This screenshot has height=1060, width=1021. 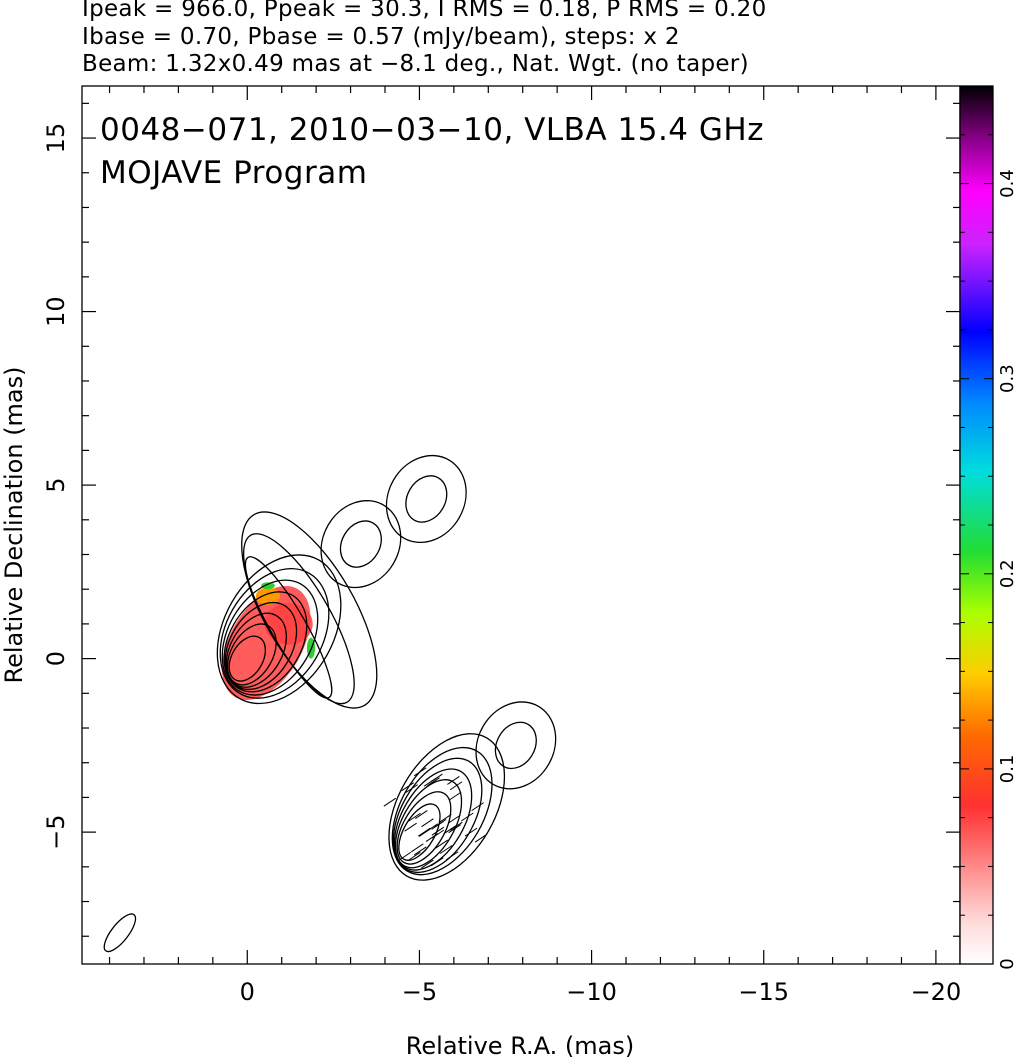 I want to click on y-axis-label: Relative Declination (mas), so click(x=14, y=524).